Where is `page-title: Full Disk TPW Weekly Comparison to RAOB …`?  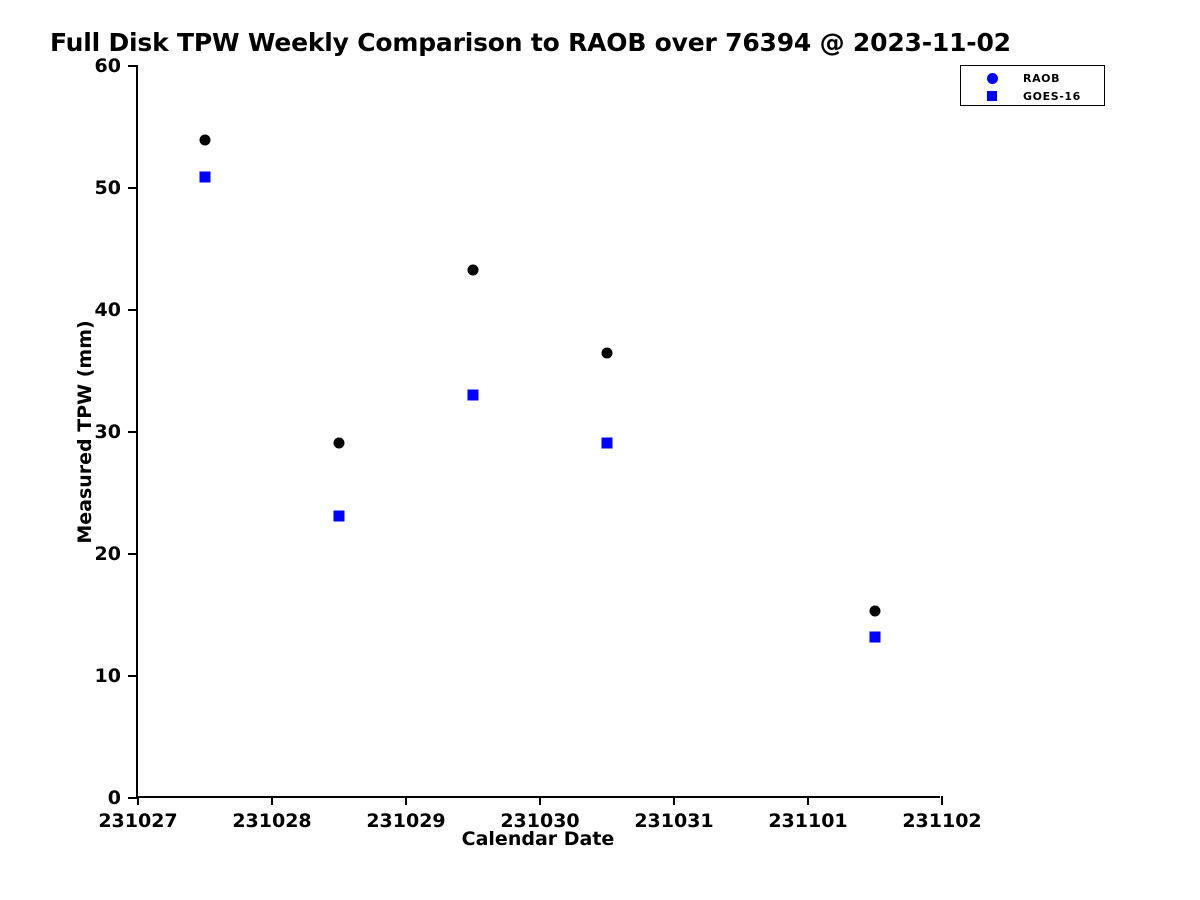
page-title: Full Disk TPW Weekly Comparison to RAOB … is located at coordinates (530, 42).